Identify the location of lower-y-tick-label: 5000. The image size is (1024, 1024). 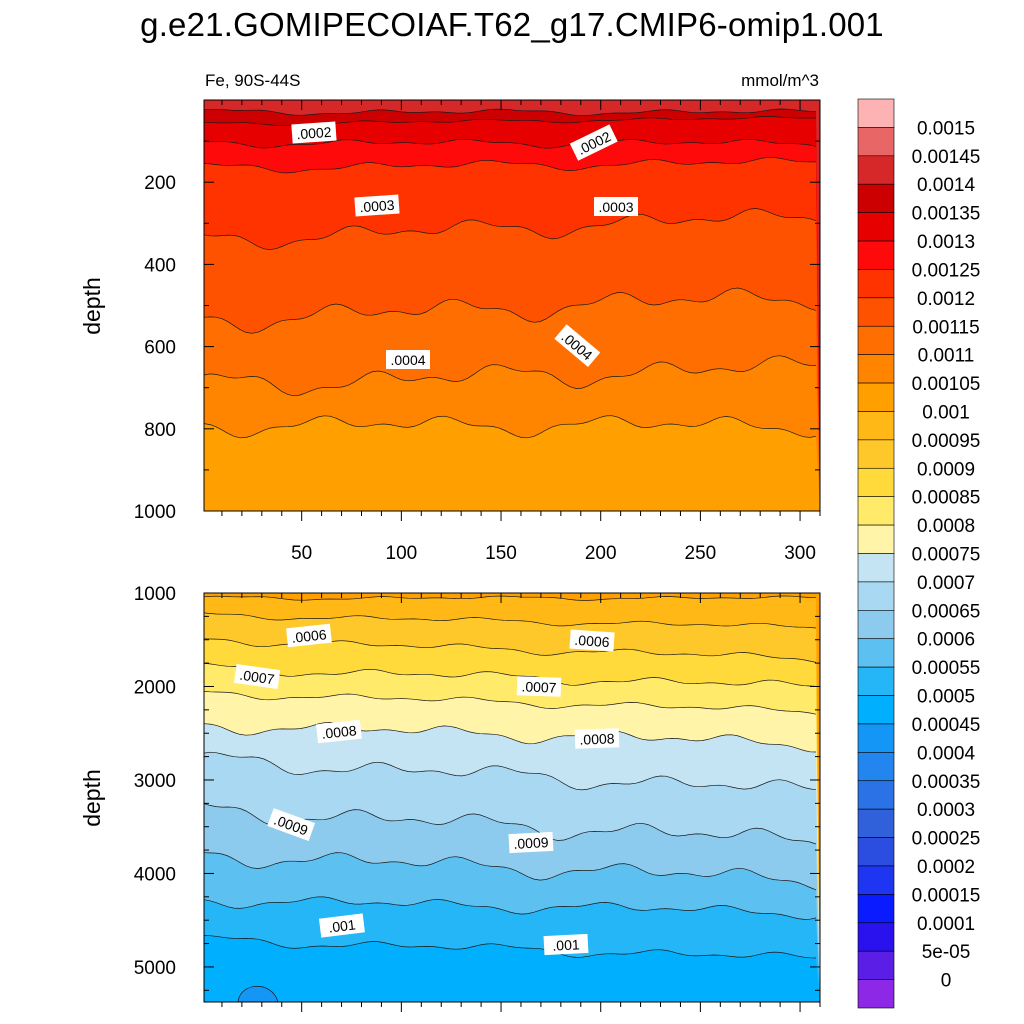
(155, 968).